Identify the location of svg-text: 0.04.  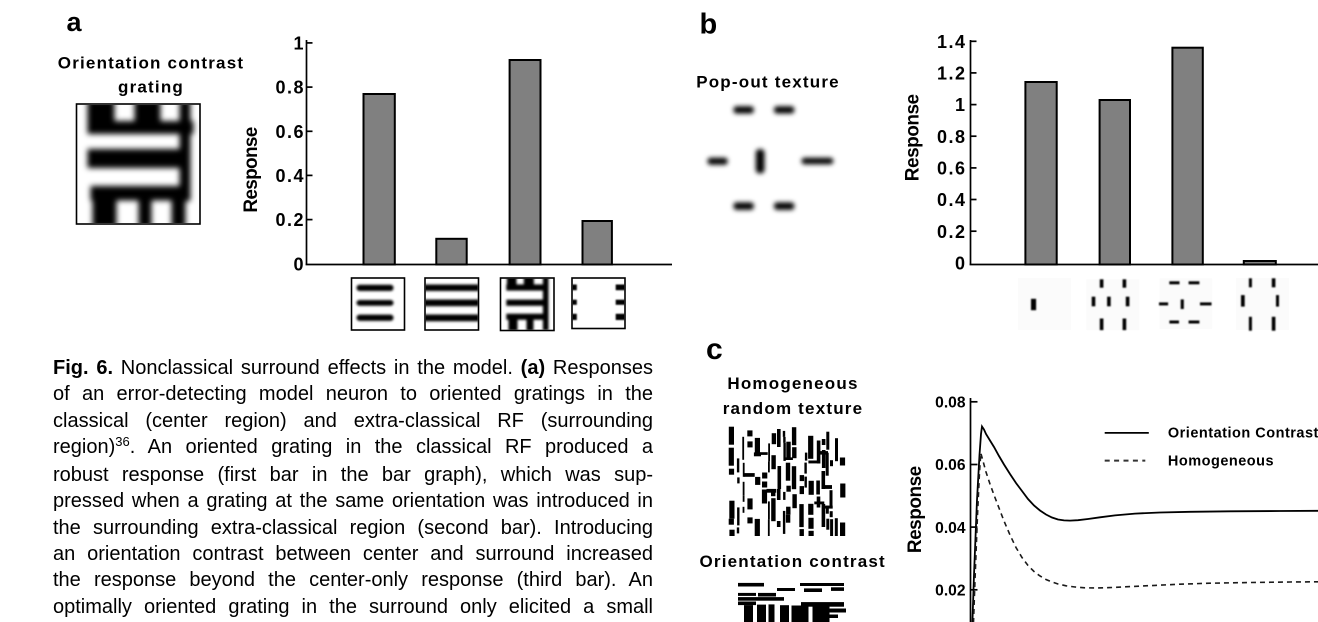
(950, 528).